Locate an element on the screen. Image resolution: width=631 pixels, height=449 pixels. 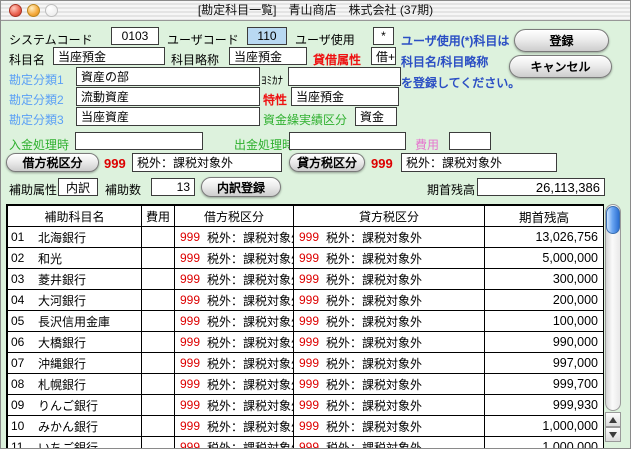
scroll-down-button is located at coordinates (613, 434).